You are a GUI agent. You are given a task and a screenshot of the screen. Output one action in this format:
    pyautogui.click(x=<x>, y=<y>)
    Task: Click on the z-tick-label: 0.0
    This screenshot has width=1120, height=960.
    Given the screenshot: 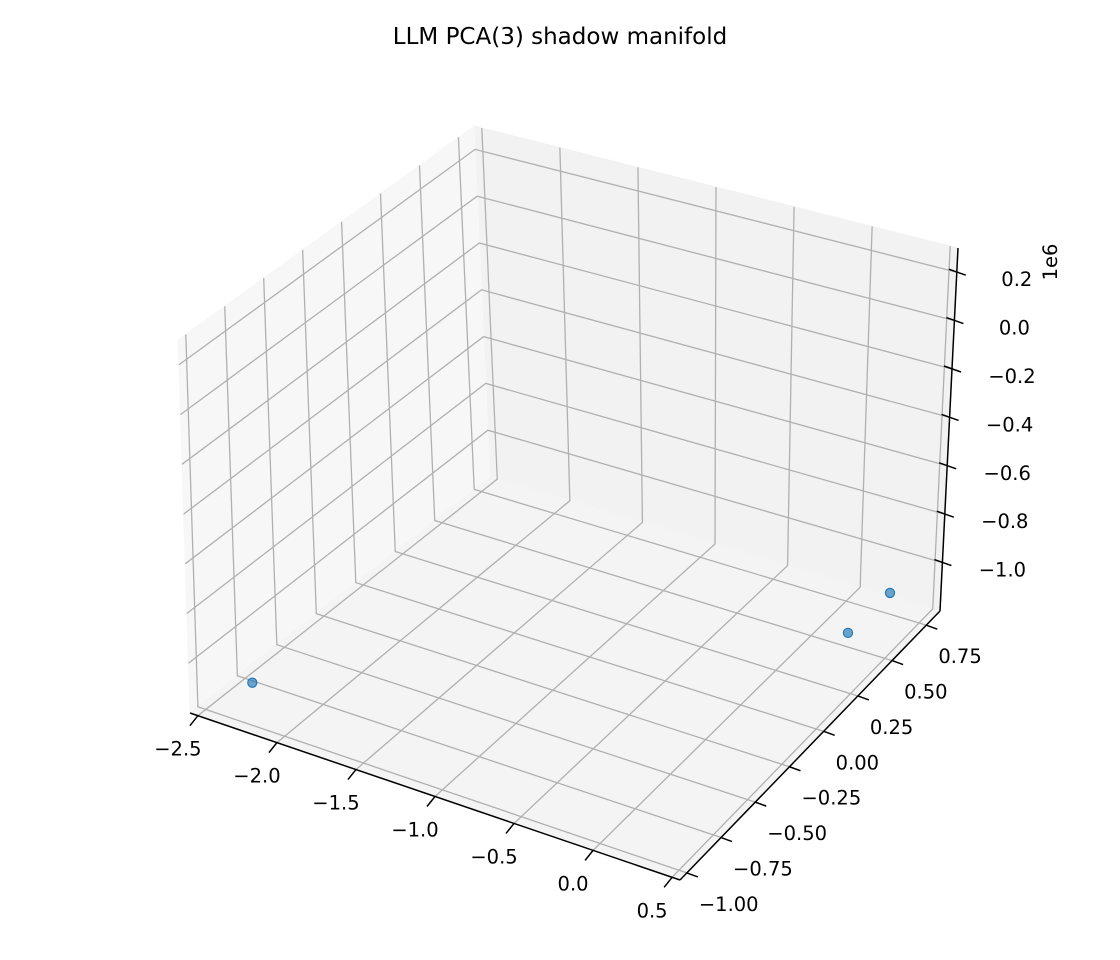 What is the action you would take?
    pyautogui.click(x=1014, y=328)
    